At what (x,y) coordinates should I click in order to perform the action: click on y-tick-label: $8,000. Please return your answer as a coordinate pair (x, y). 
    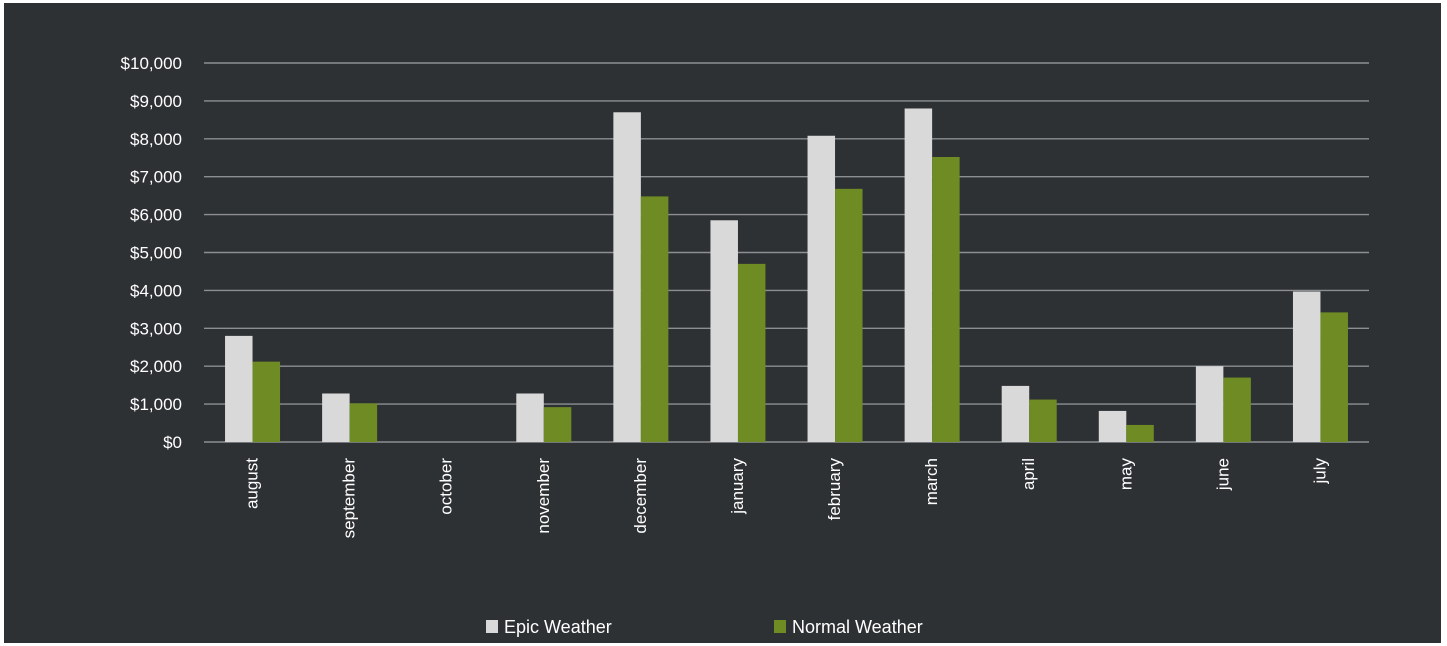
    Looking at the image, I should click on (156, 139).